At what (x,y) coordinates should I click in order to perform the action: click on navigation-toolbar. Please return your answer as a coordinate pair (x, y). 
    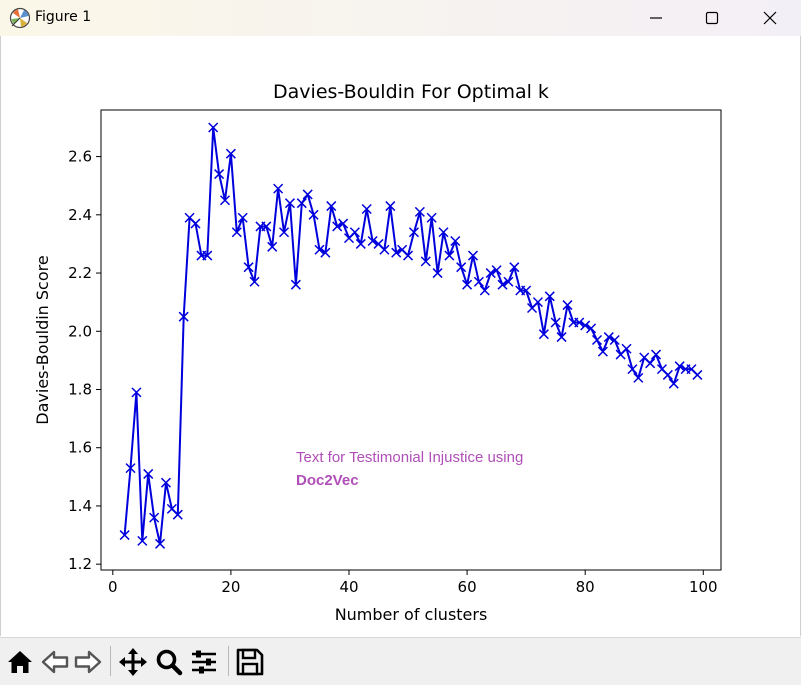
    Looking at the image, I should click on (400, 661).